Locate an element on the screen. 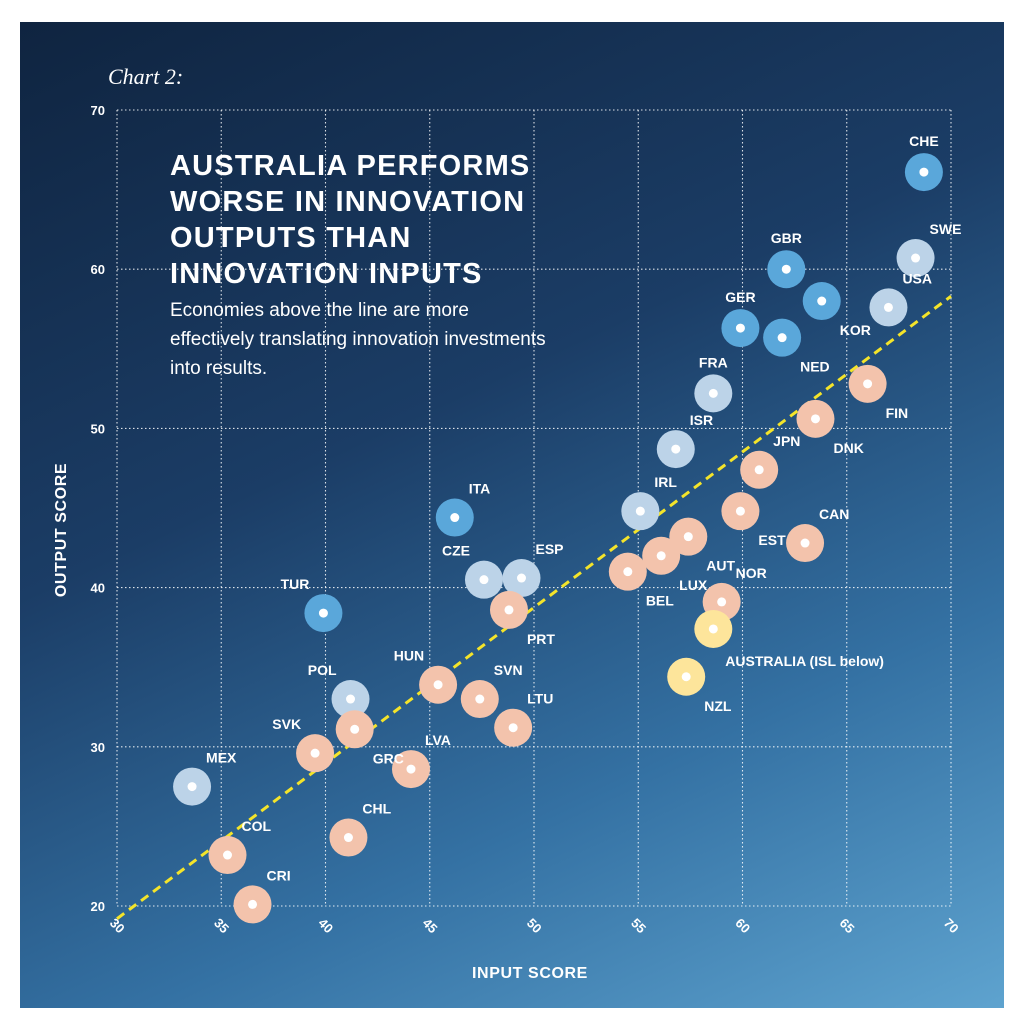 This screenshot has width=1024, height=1025. point-label-dnk: DNK is located at coordinates (848, 448).